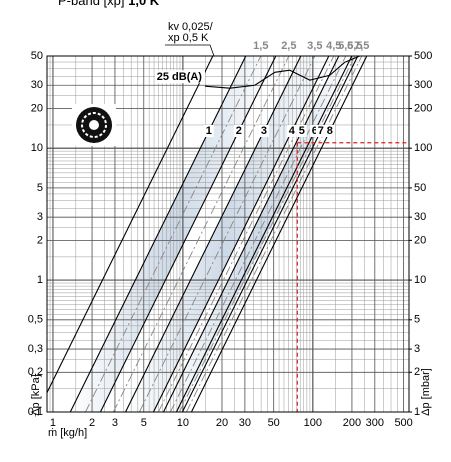 Image resolution: width=451 pixels, height=462 pixels. What do you see at coordinates (403, 423) in the screenshot?
I see `x-tick-label: 500` at bounding box center [403, 423].